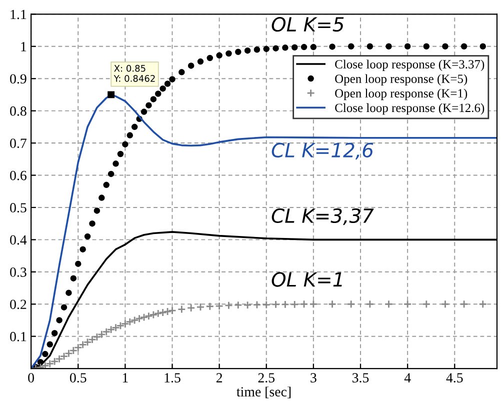 The image size is (501, 405). What do you see at coordinates (308, 24) in the screenshot?
I see `annotation: OL K=5` at bounding box center [308, 24].